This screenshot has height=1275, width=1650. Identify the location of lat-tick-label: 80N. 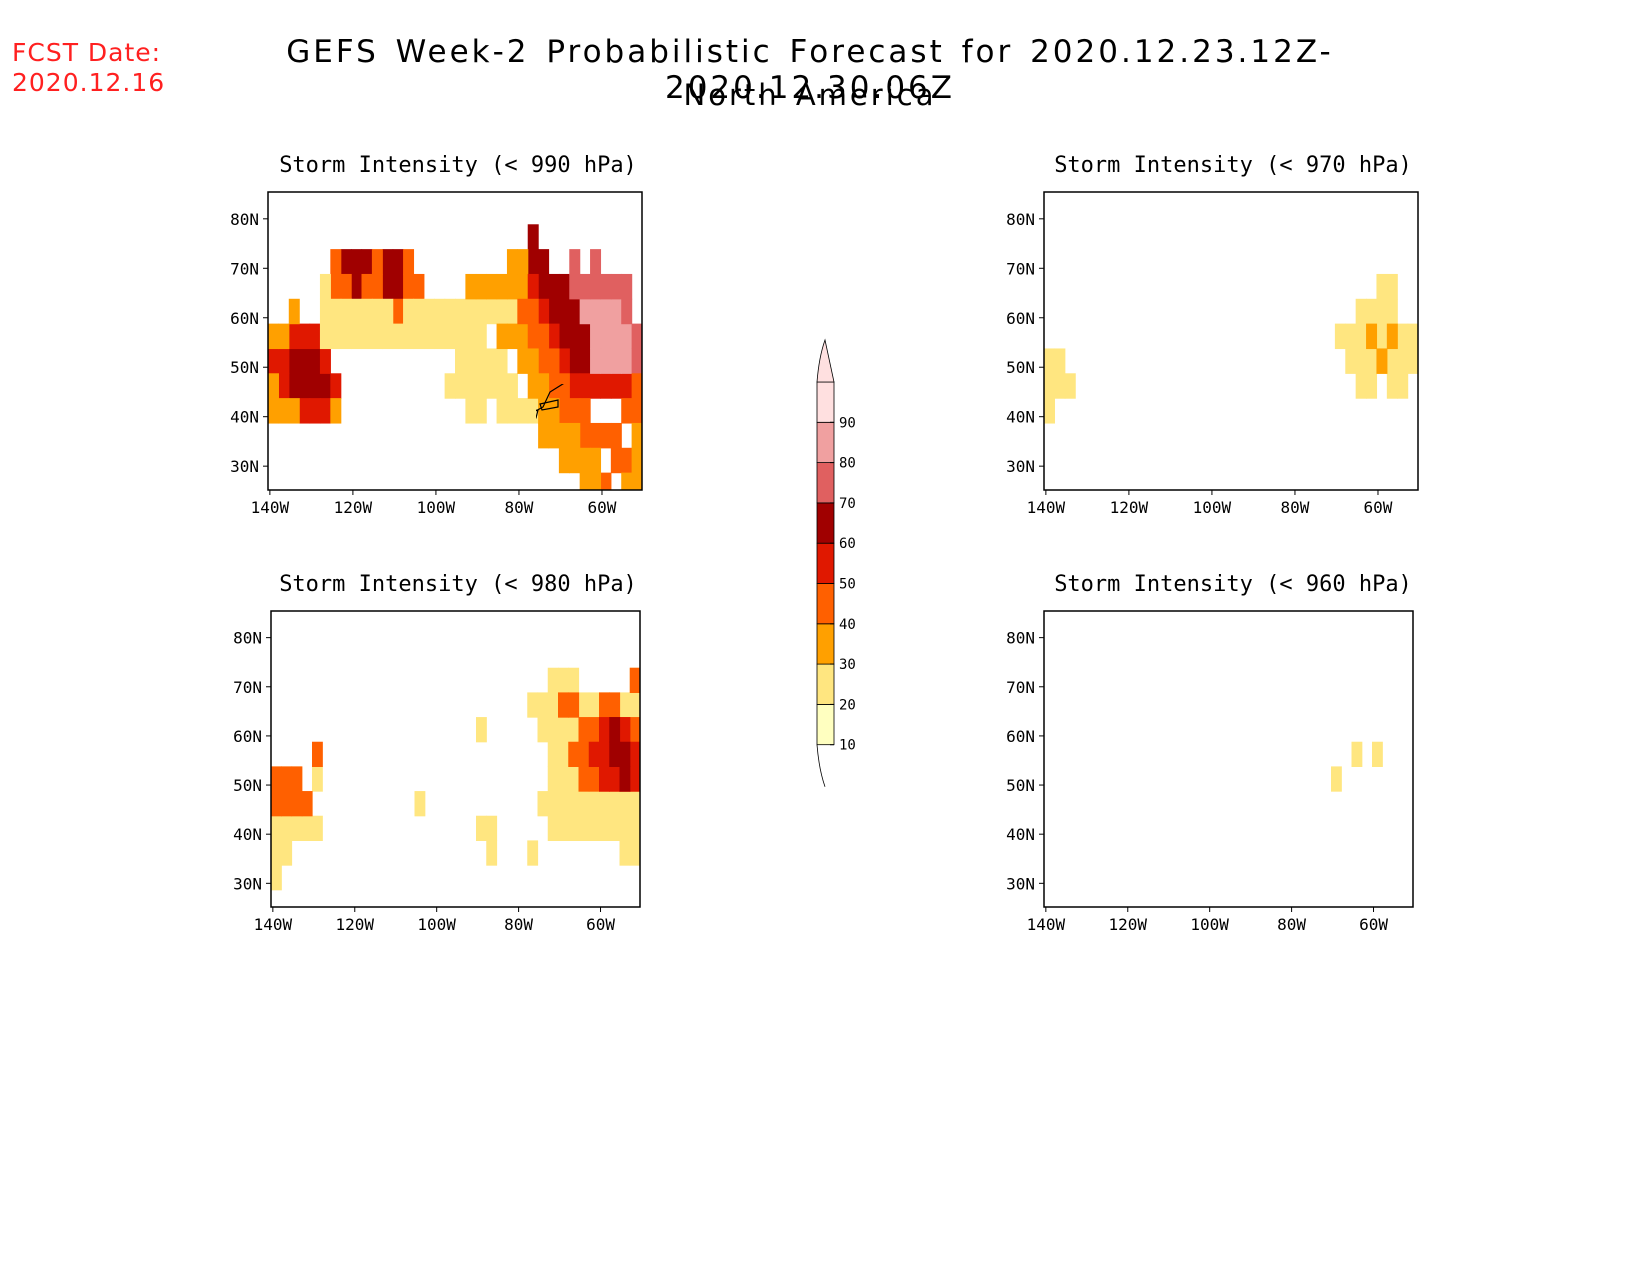
(247, 638).